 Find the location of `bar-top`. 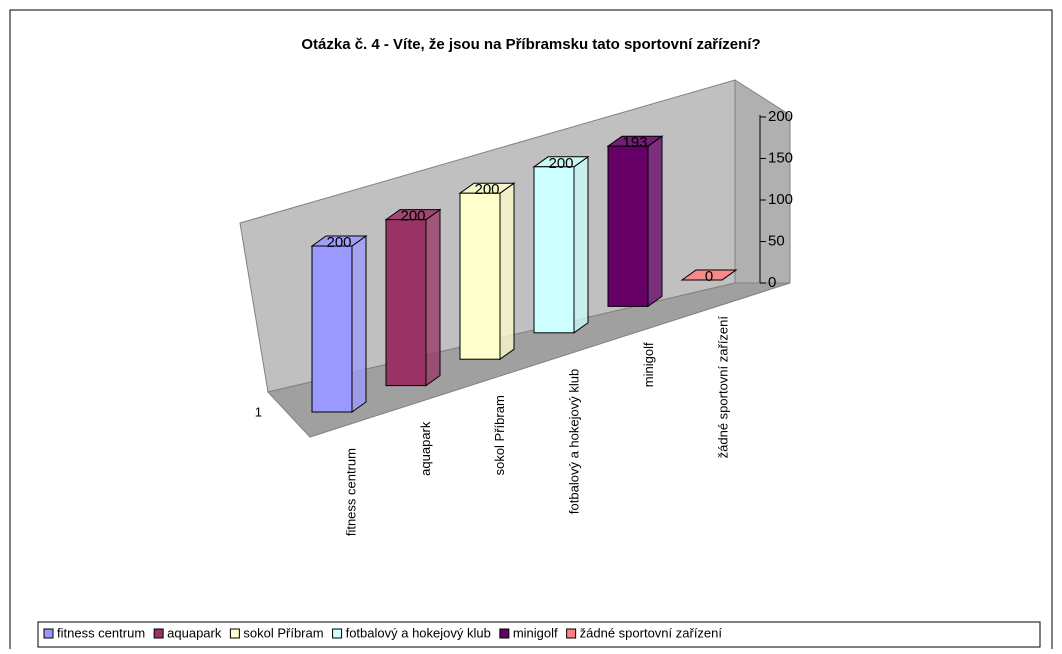

bar-top is located at coordinates (709, 275).